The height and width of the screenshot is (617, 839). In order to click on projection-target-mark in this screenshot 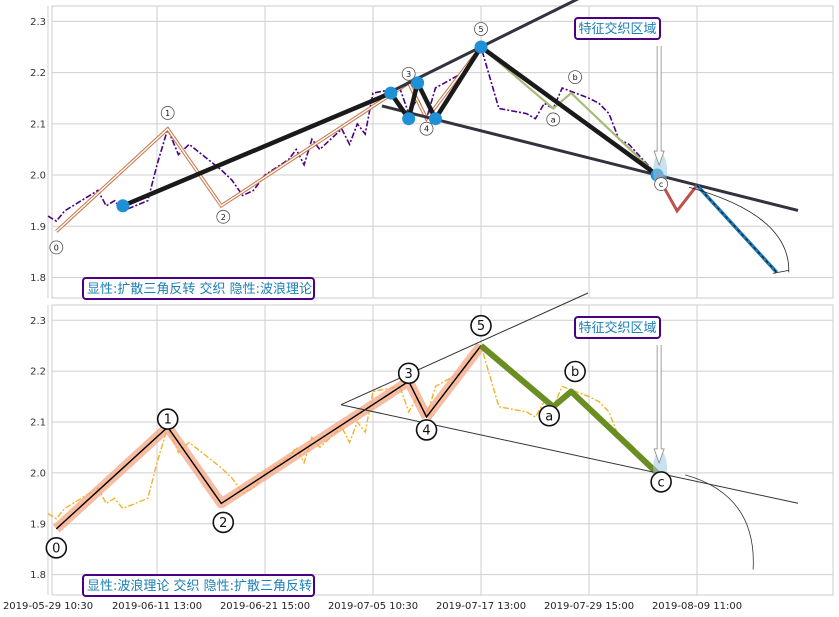, I will do `click(780, 271)`.